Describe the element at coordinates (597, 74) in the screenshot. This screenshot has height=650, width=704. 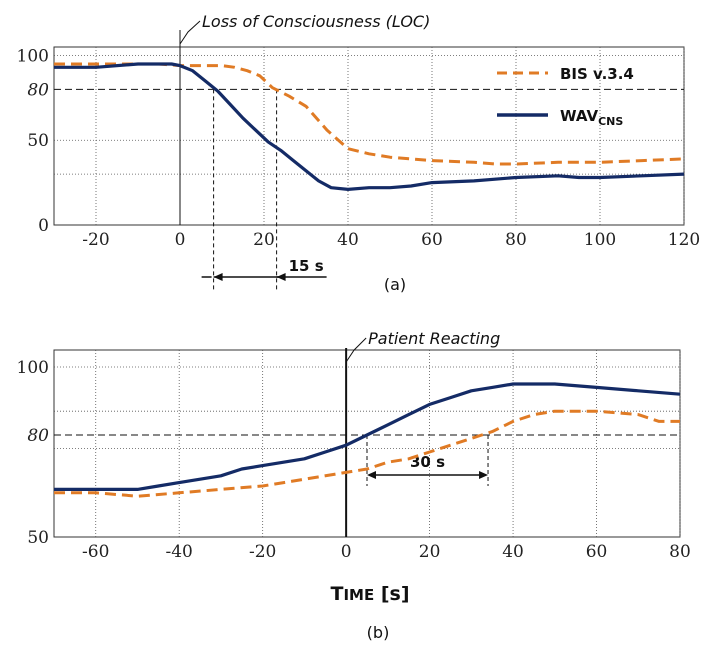
I see `legend-bis-label: BIS v.3.4` at that location.